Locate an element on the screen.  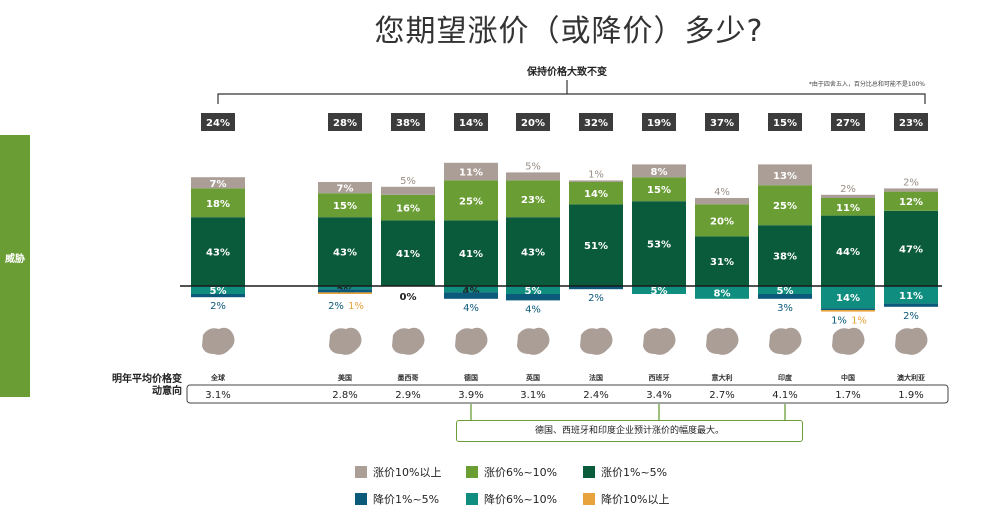
data-label: 53% is located at coordinates (659, 245).